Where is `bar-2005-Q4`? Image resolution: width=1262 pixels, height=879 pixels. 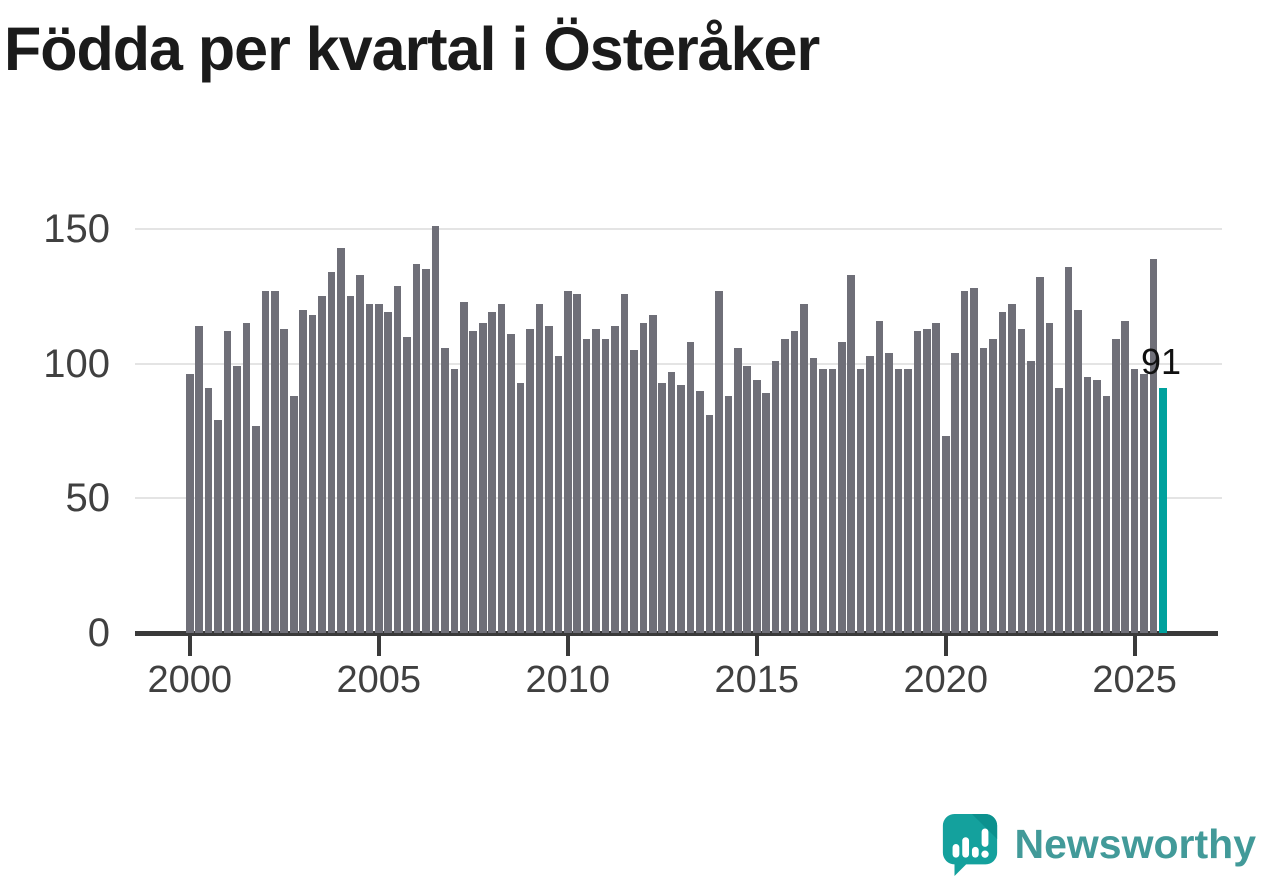
bar-2005-Q4 is located at coordinates (407, 484).